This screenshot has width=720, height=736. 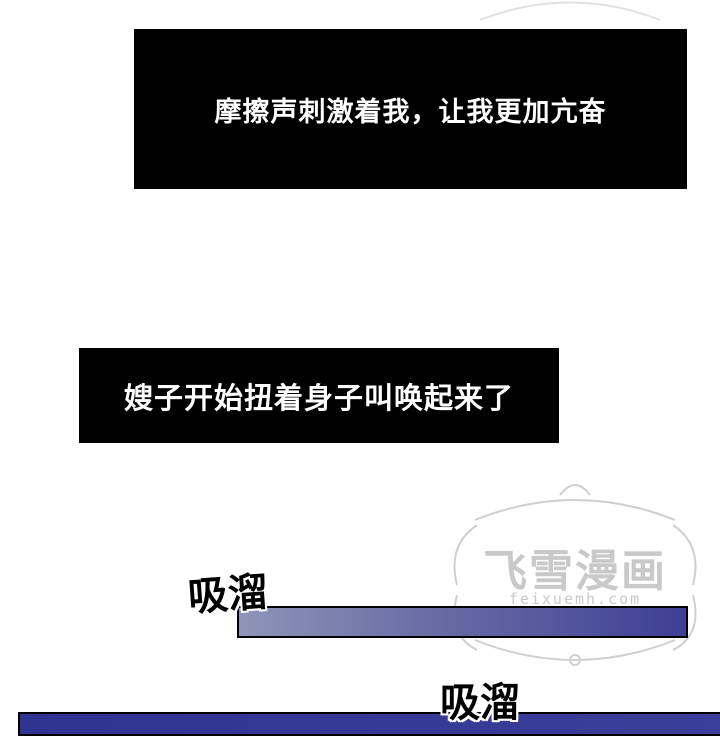 I want to click on ornament-frame-icon, so click(x=575, y=575).